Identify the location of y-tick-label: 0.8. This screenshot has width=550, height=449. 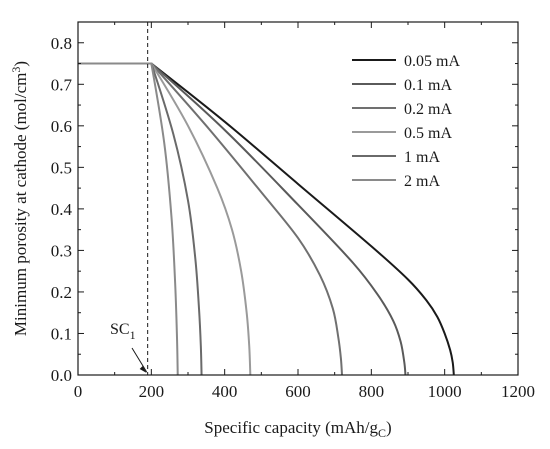
(61, 43).